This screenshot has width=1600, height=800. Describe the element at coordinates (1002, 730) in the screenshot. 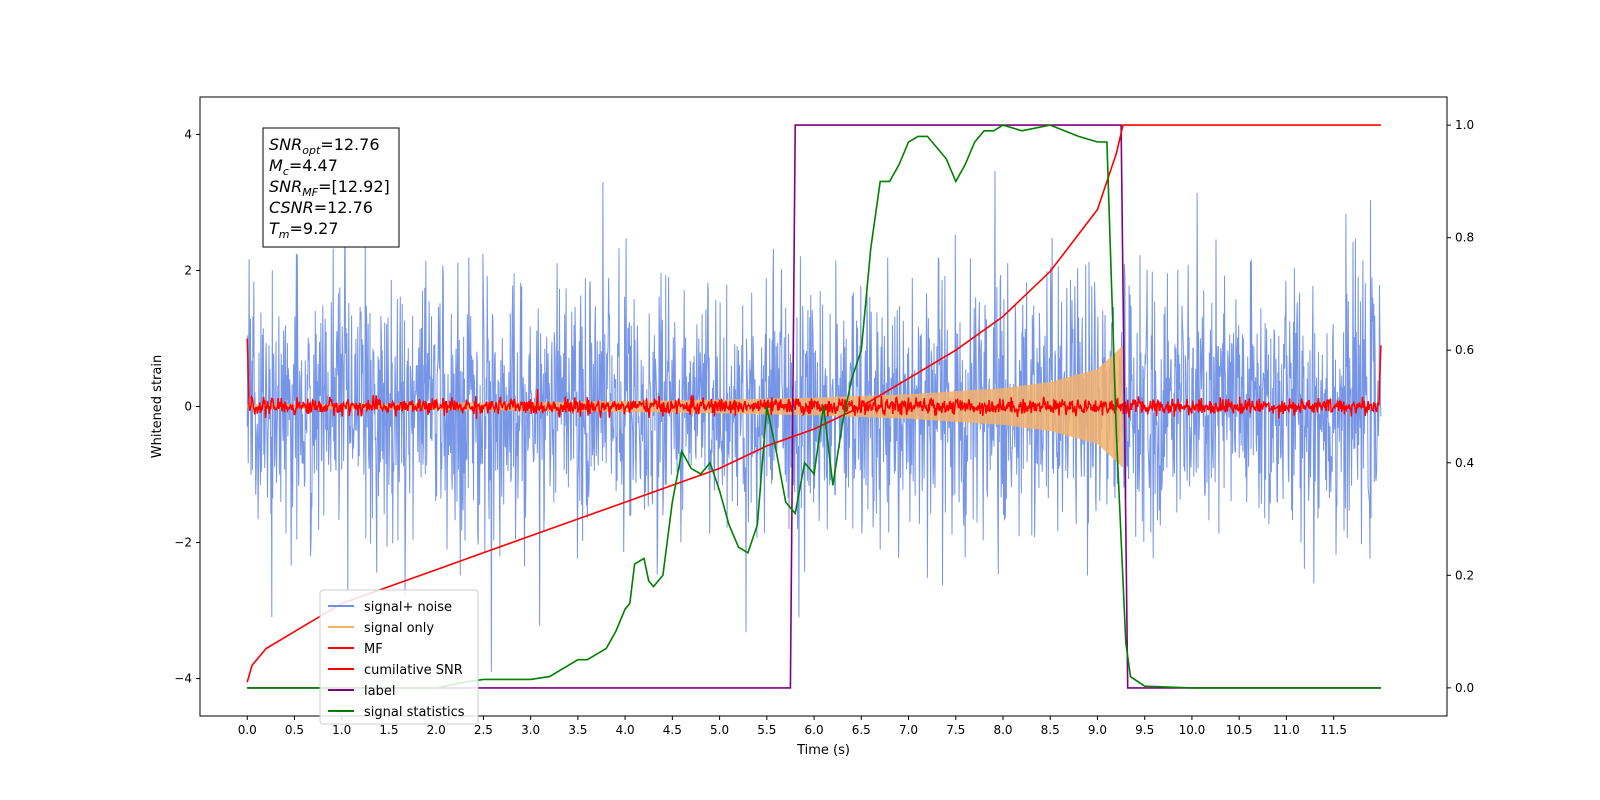

I see `x-tick-label: 8.0` at that location.